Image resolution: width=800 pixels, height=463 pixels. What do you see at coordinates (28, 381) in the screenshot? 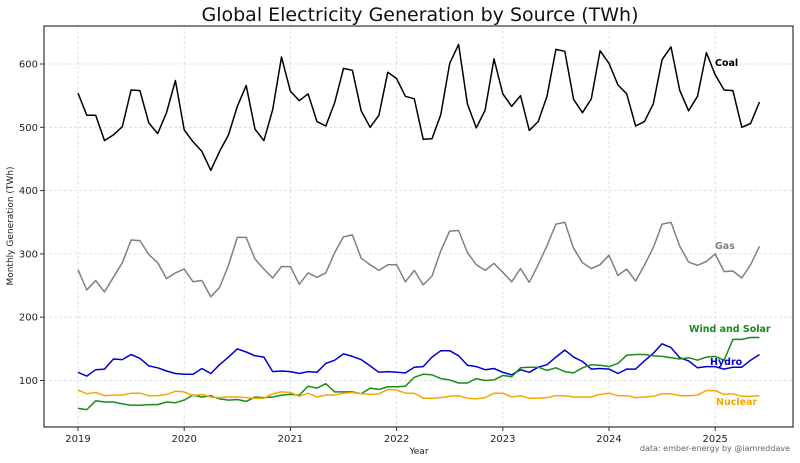
I see `y-tick-label: 100` at bounding box center [28, 381].